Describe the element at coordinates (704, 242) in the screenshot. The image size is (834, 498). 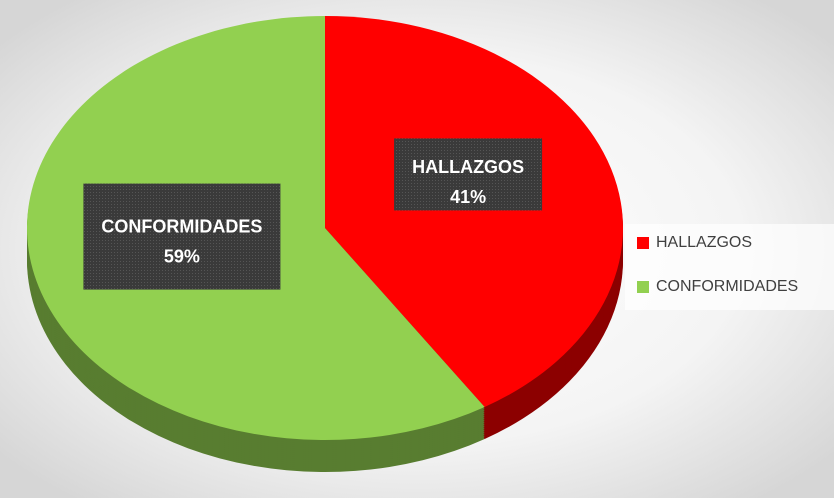
I see `legend-label: HALLAZGOS` at that location.